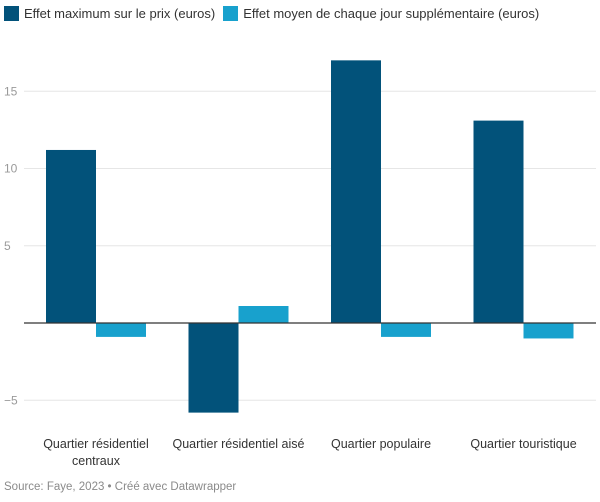 This screenshot has height=502, width=600. What do you see at coordinates (96, 444) in the screenshot?
I see `x-category-label: Quartier résidentiel` at bounding box center [96, 444].